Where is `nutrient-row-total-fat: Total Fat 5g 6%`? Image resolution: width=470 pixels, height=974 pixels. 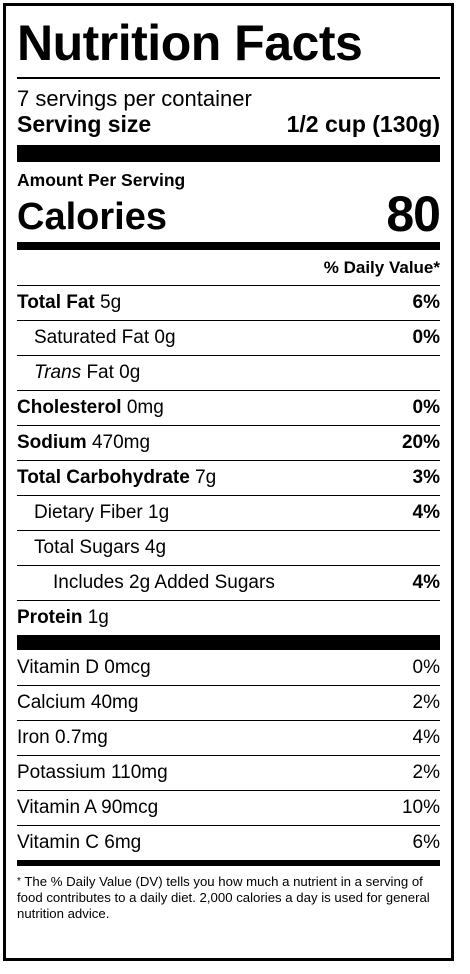
nutrient-row-total-fat: Total Fat 5g 6% is located at coordinates (228, 302).